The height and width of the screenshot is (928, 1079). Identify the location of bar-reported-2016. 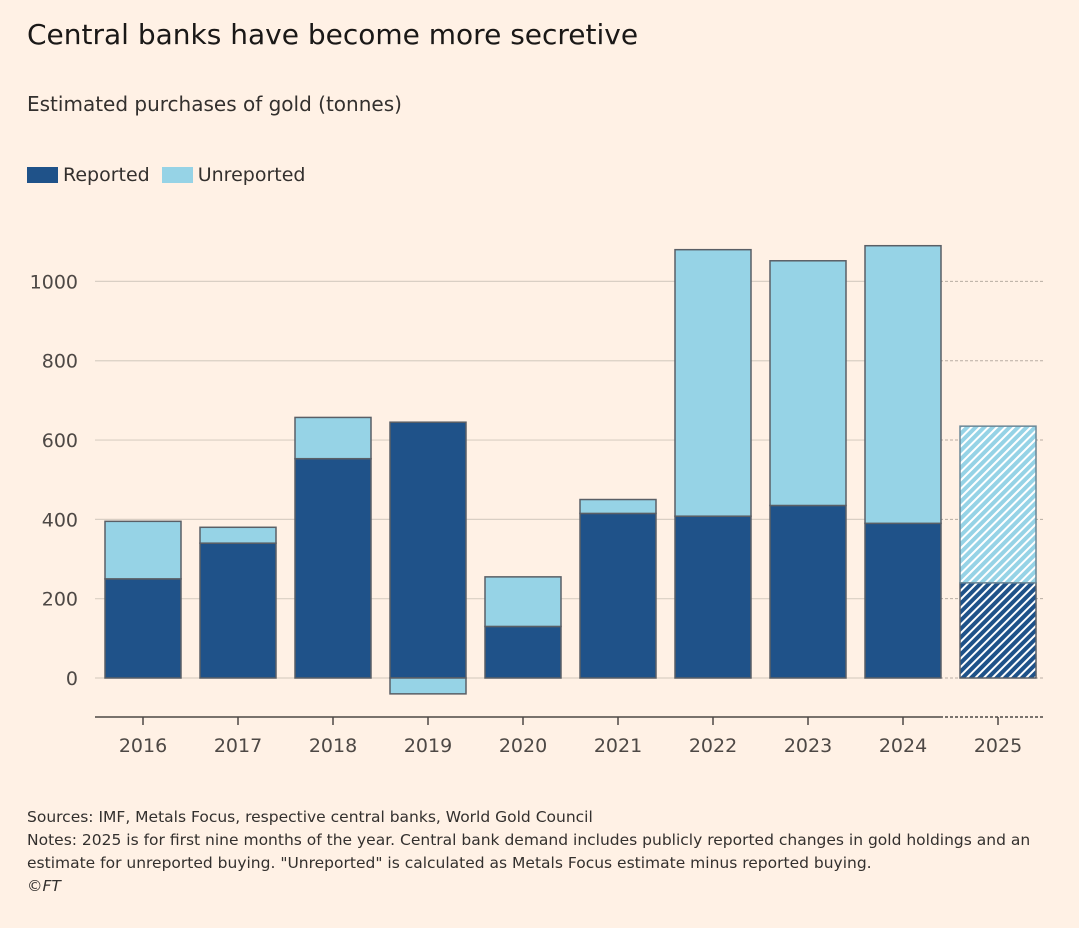
(143, 628).